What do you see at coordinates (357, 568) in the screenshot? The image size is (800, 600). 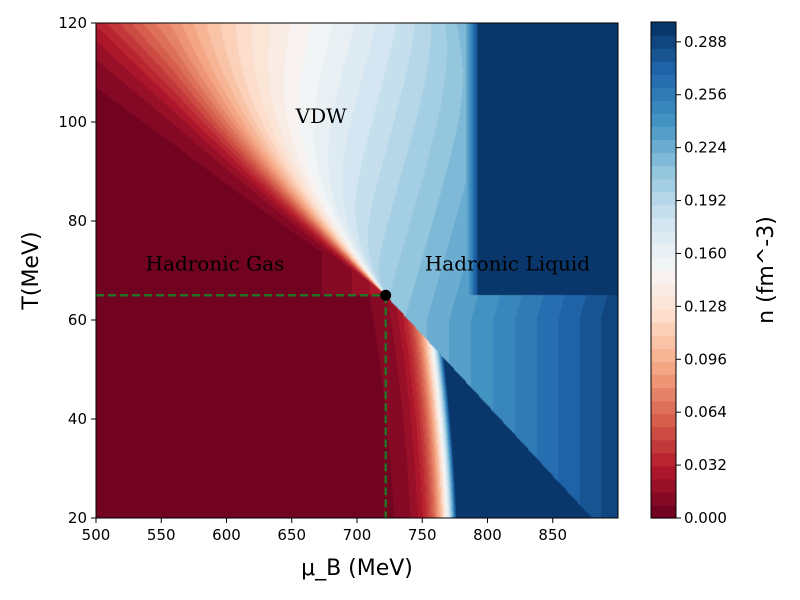 I see `x-axis-label: μ_B (MeV)` at bounding box center [357, 568].